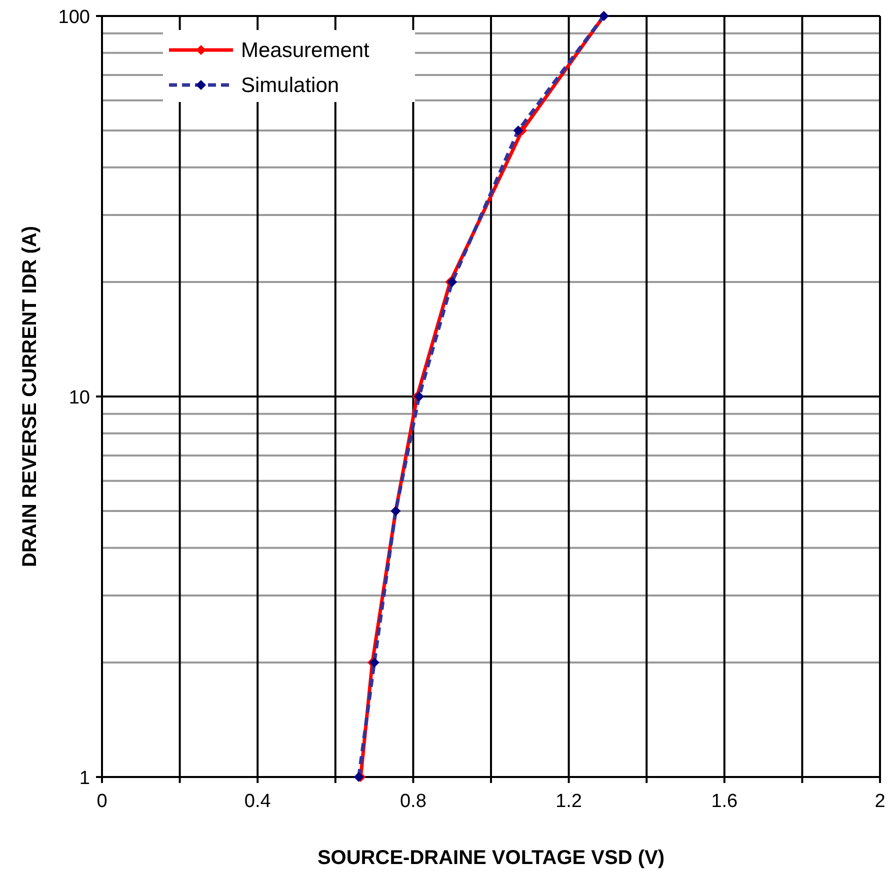 The width and height of the screenshot is (889, 877). Describe the element at coordinates (413, 801) in the screenshot. I see `x-tick-label: 0.8` at that location.